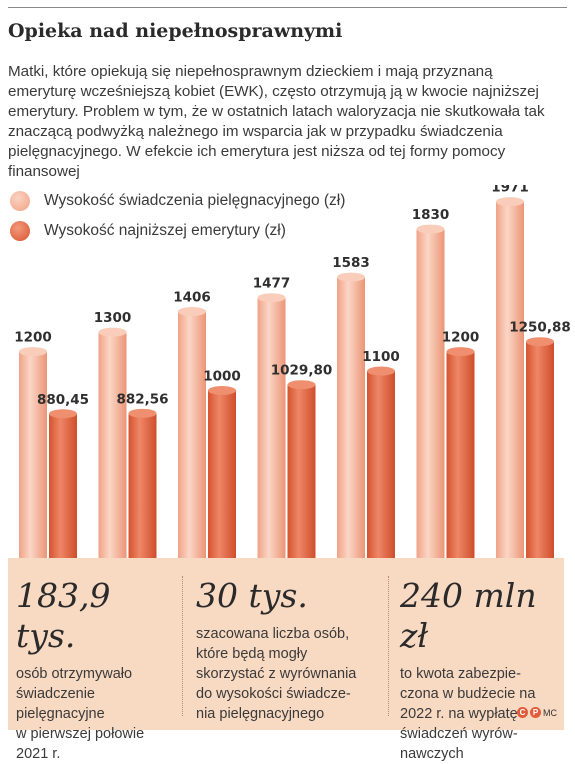 The image size is (575, 764). I want to click on data-label: 1830, so click(431, 215).